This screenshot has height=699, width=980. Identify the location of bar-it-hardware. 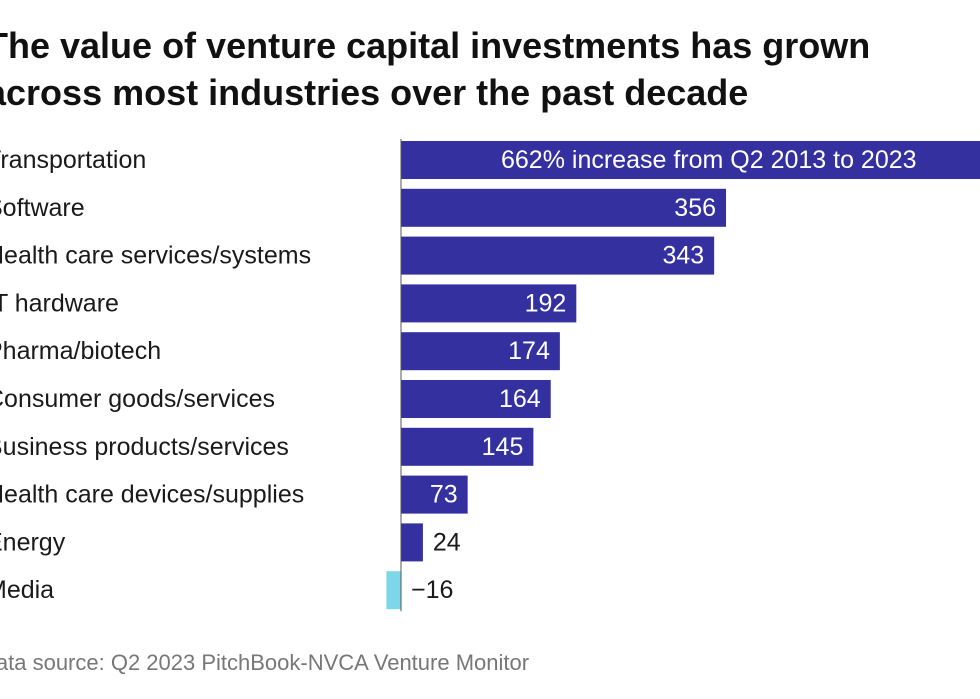
(489, 303).